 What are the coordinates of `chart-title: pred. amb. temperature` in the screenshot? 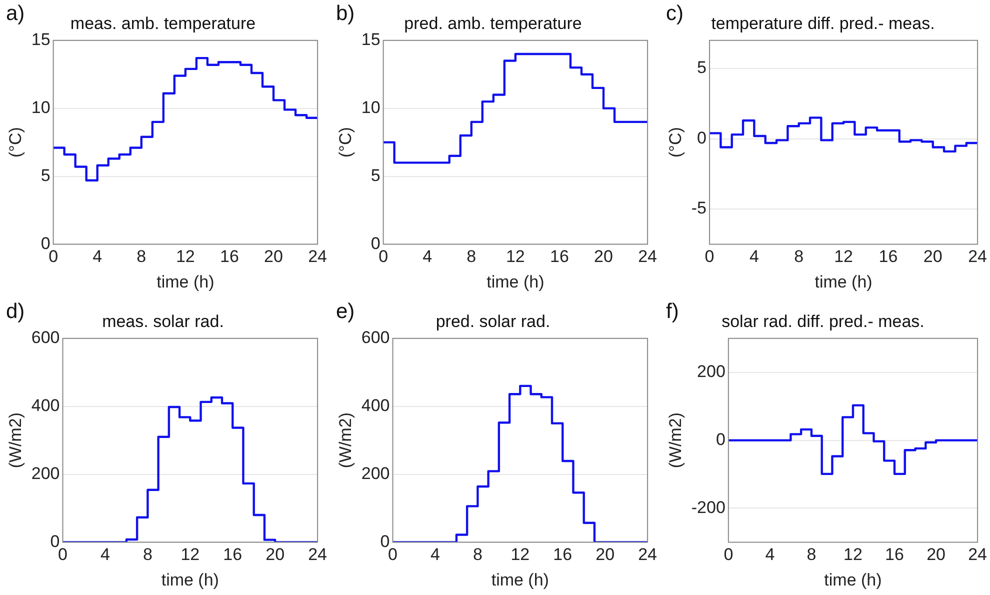 It's located at (493, 23).